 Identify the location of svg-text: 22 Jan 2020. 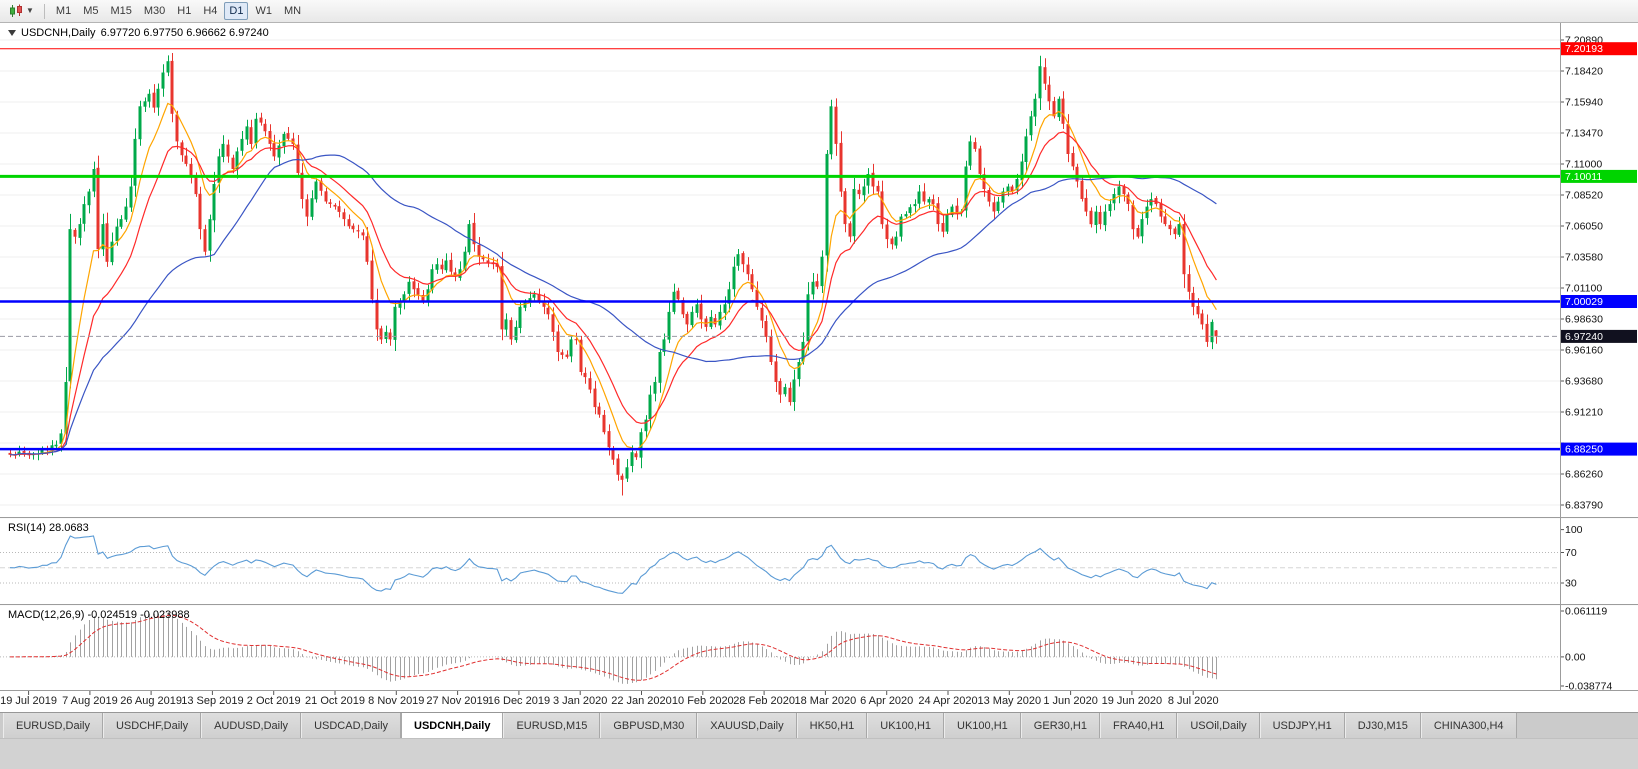
(641, 701).